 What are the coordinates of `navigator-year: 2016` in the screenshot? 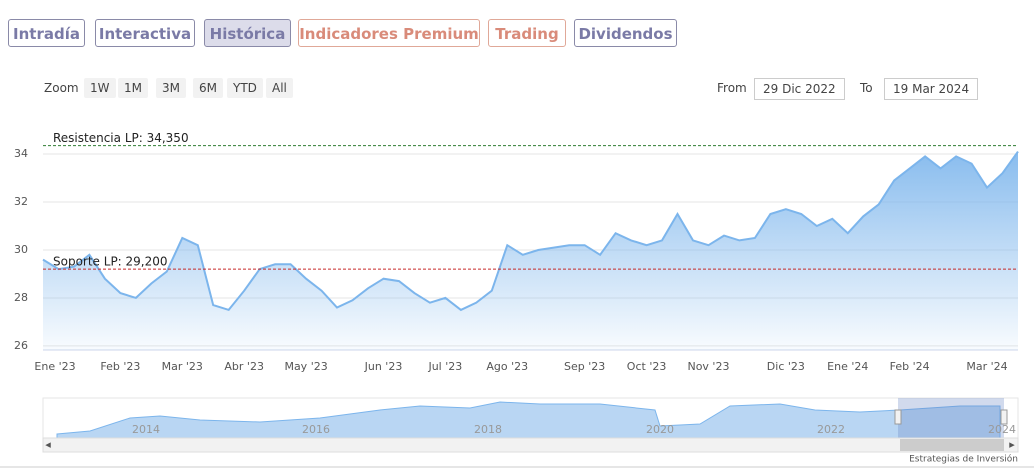 It's located at (316, 429).